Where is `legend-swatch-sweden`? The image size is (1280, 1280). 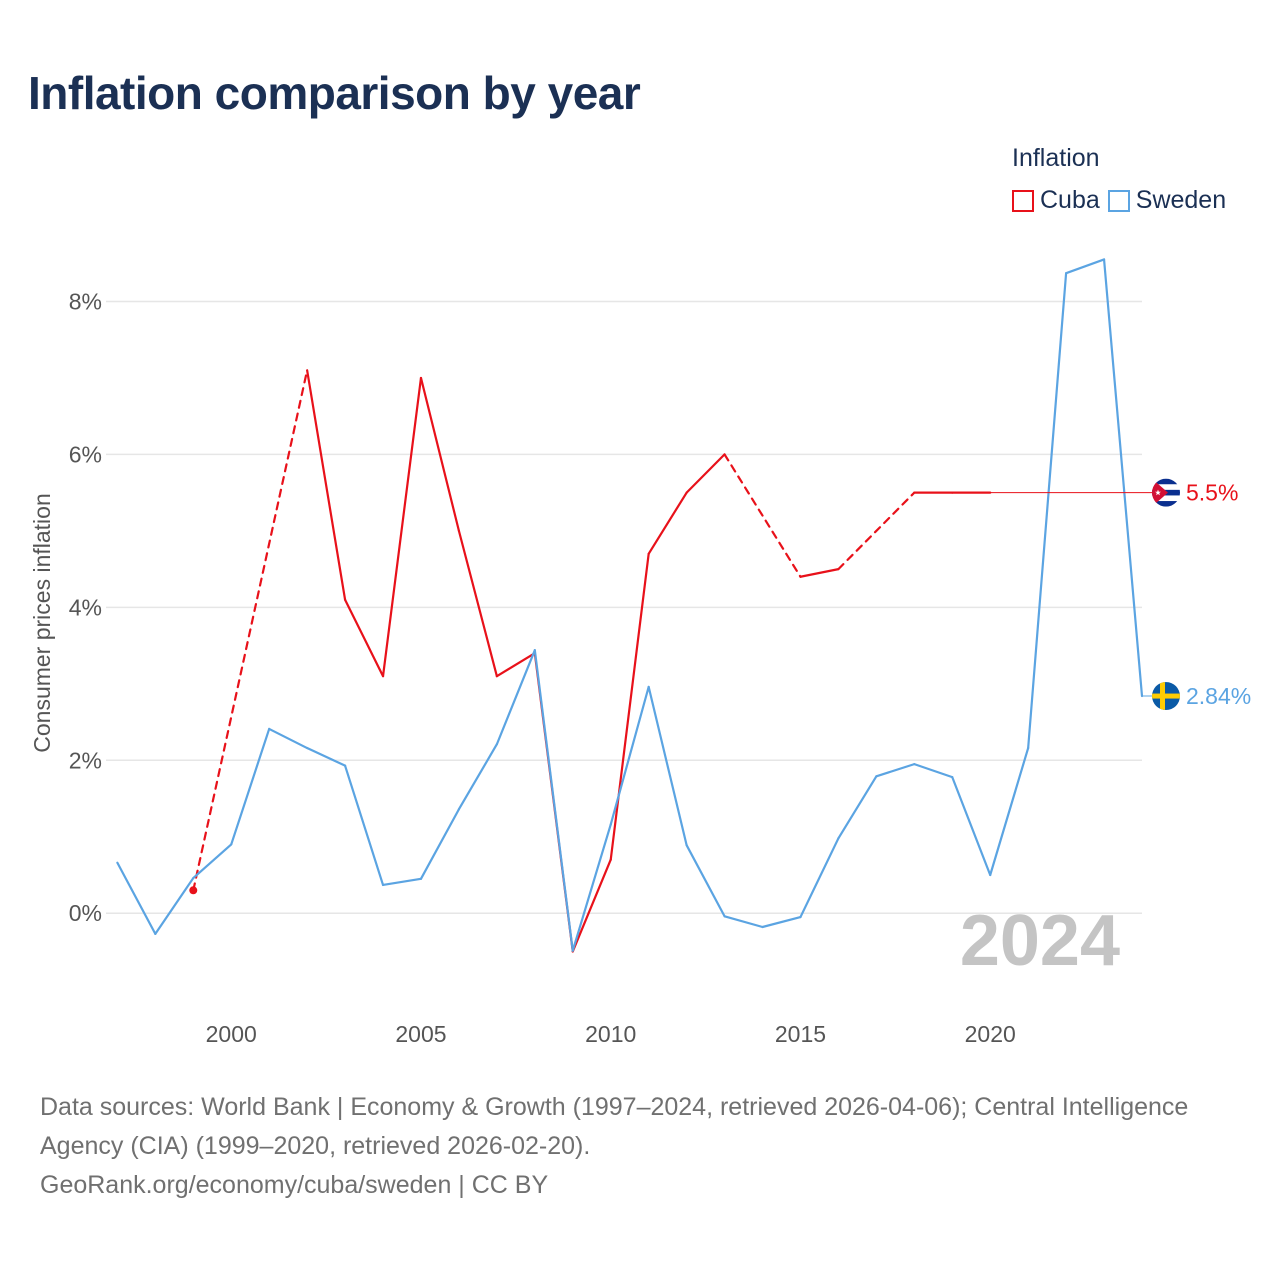
legend-swatch-sweden is located at coordinates (1118, 200).